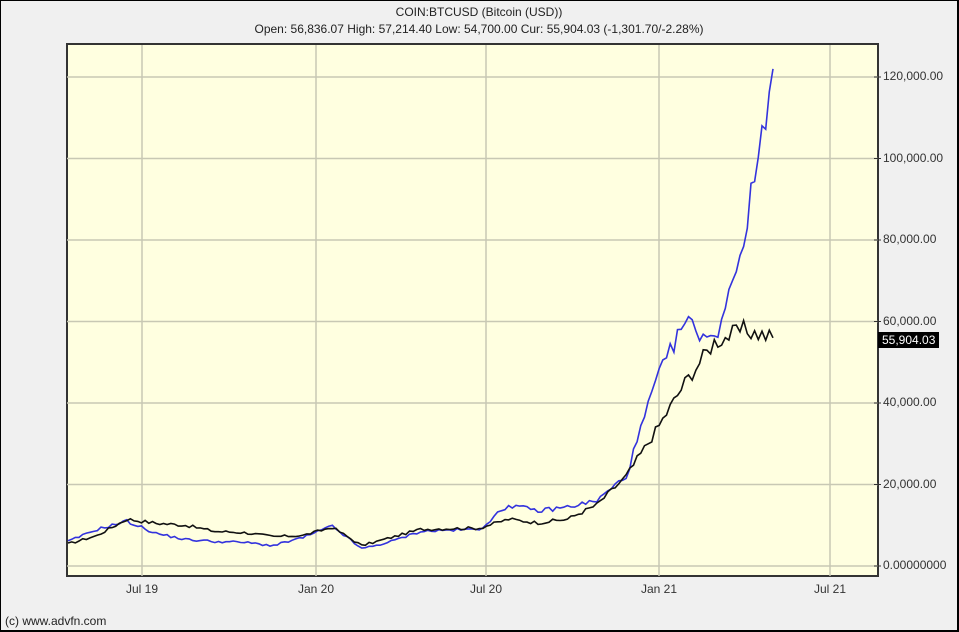 This screenshot has height=632, width=959. What do you see at coordinates (877, 321) in the screenshot?
I see `axis-ticks` at bounding box center [877, 321].